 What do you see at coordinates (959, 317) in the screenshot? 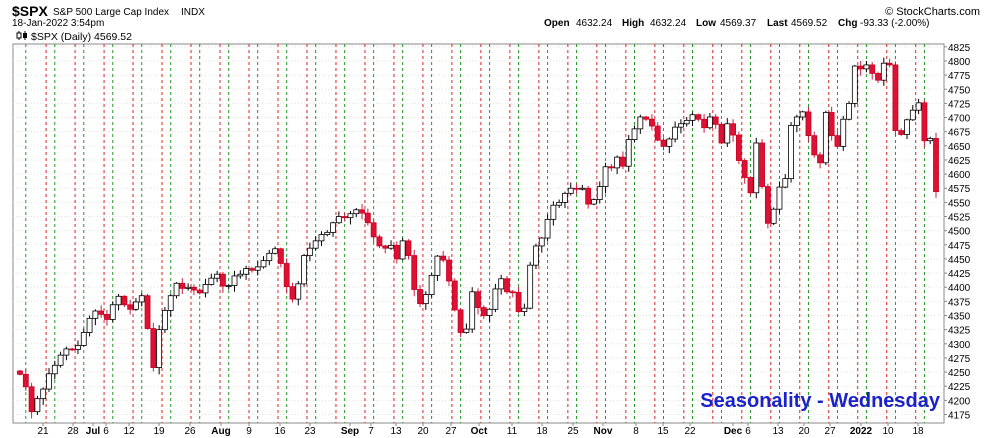
I see `y-tick-label: 4350` at bounding box center [959, 317].